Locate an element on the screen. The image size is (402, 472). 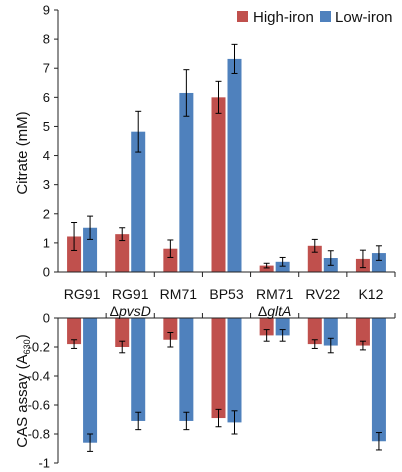
top-y-tick-label: 7 is located at coordinates (46, 68).